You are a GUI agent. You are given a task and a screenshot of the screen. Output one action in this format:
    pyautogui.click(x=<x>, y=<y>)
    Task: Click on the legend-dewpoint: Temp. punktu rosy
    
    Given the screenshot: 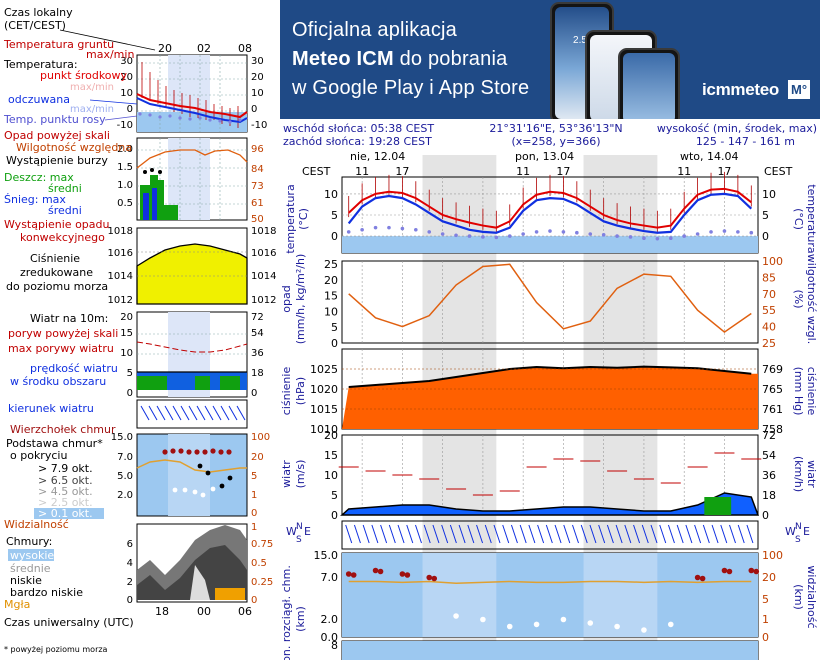 What is the action you would take?
    pyautogui.click(x=54, y=119)
    